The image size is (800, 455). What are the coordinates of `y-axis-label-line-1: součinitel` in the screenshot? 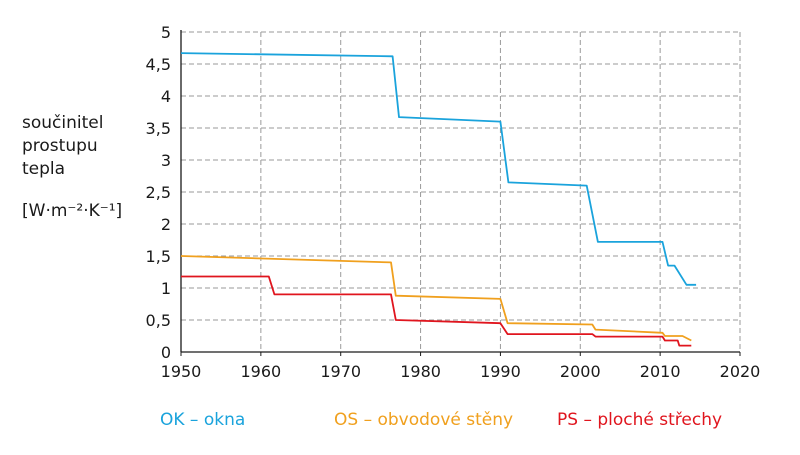 It's located at (63, 123).